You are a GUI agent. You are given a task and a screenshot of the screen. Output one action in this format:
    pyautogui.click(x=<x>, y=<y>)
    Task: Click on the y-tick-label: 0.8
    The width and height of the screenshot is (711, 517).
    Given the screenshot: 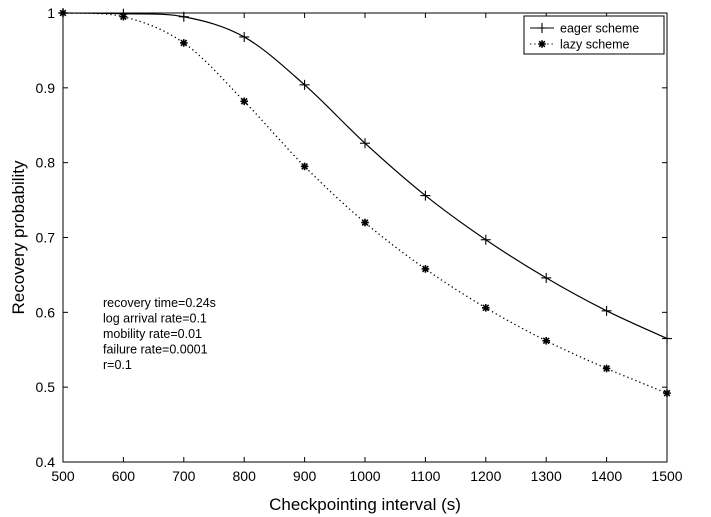 What is the action you would take?
    pyautogui.click(x=46, y=163)
    